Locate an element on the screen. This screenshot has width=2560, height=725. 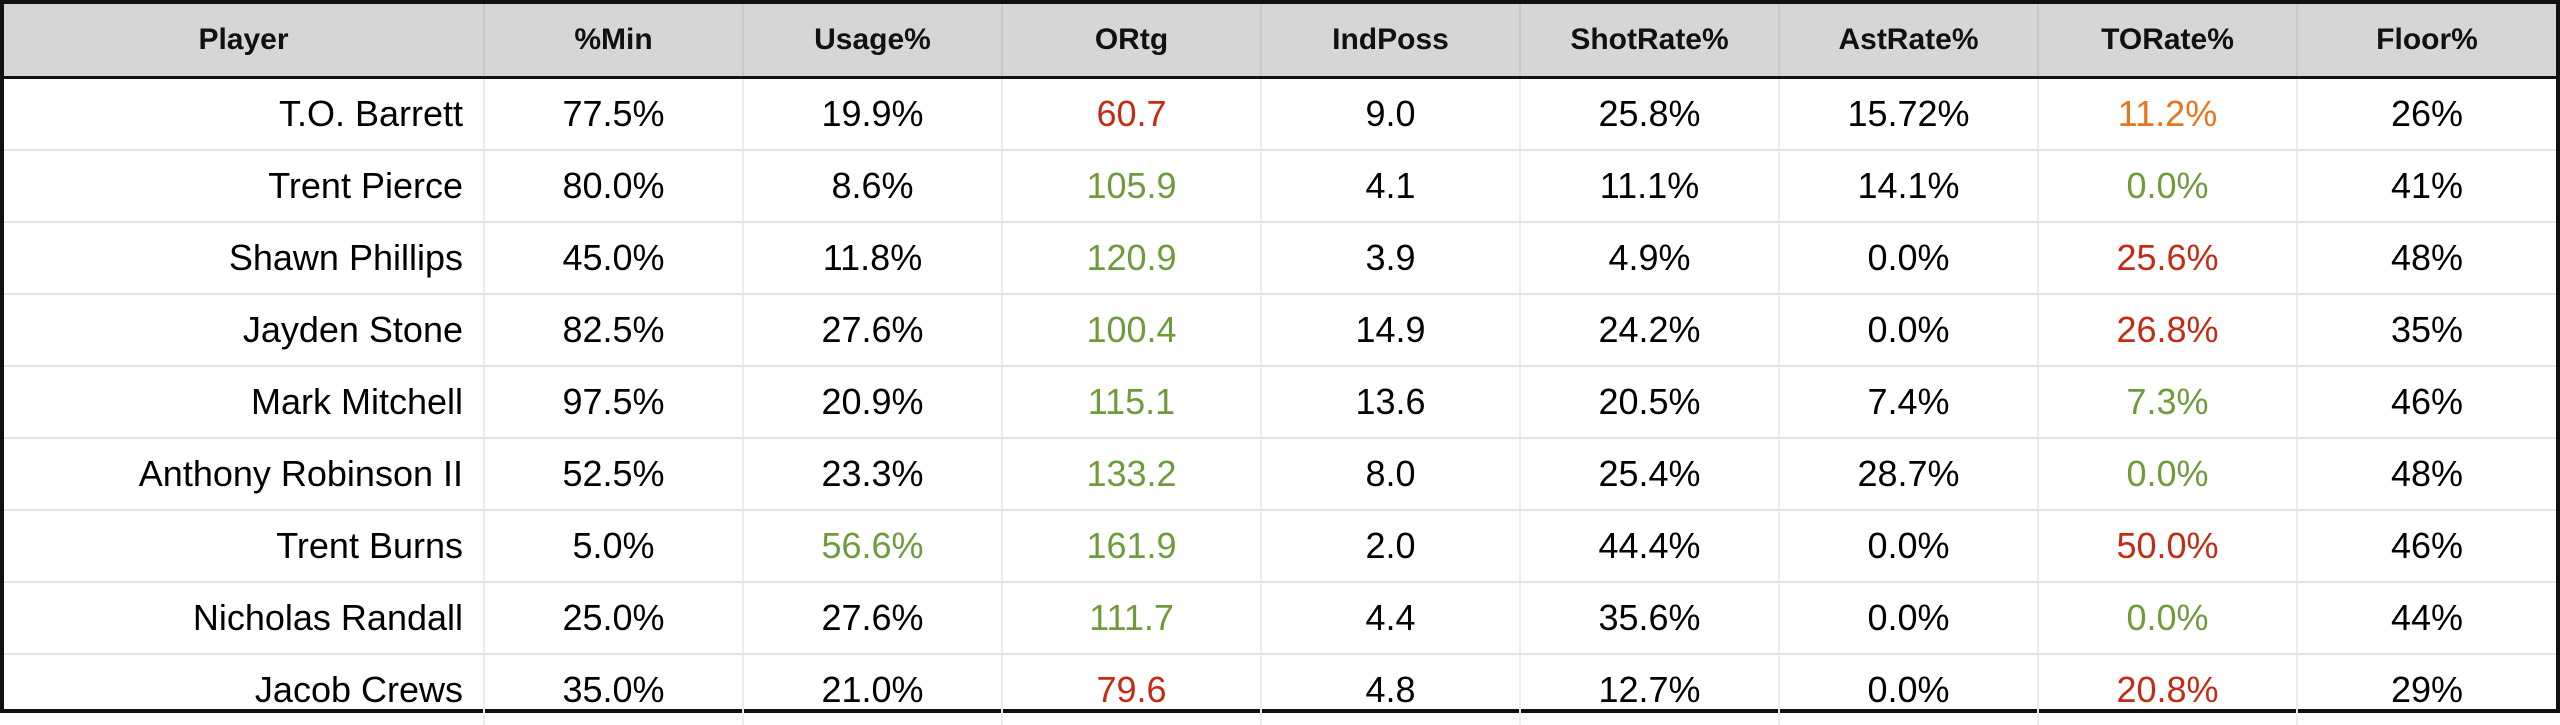
stat-cell: 60.7 is located at coordinates (1131, 114).